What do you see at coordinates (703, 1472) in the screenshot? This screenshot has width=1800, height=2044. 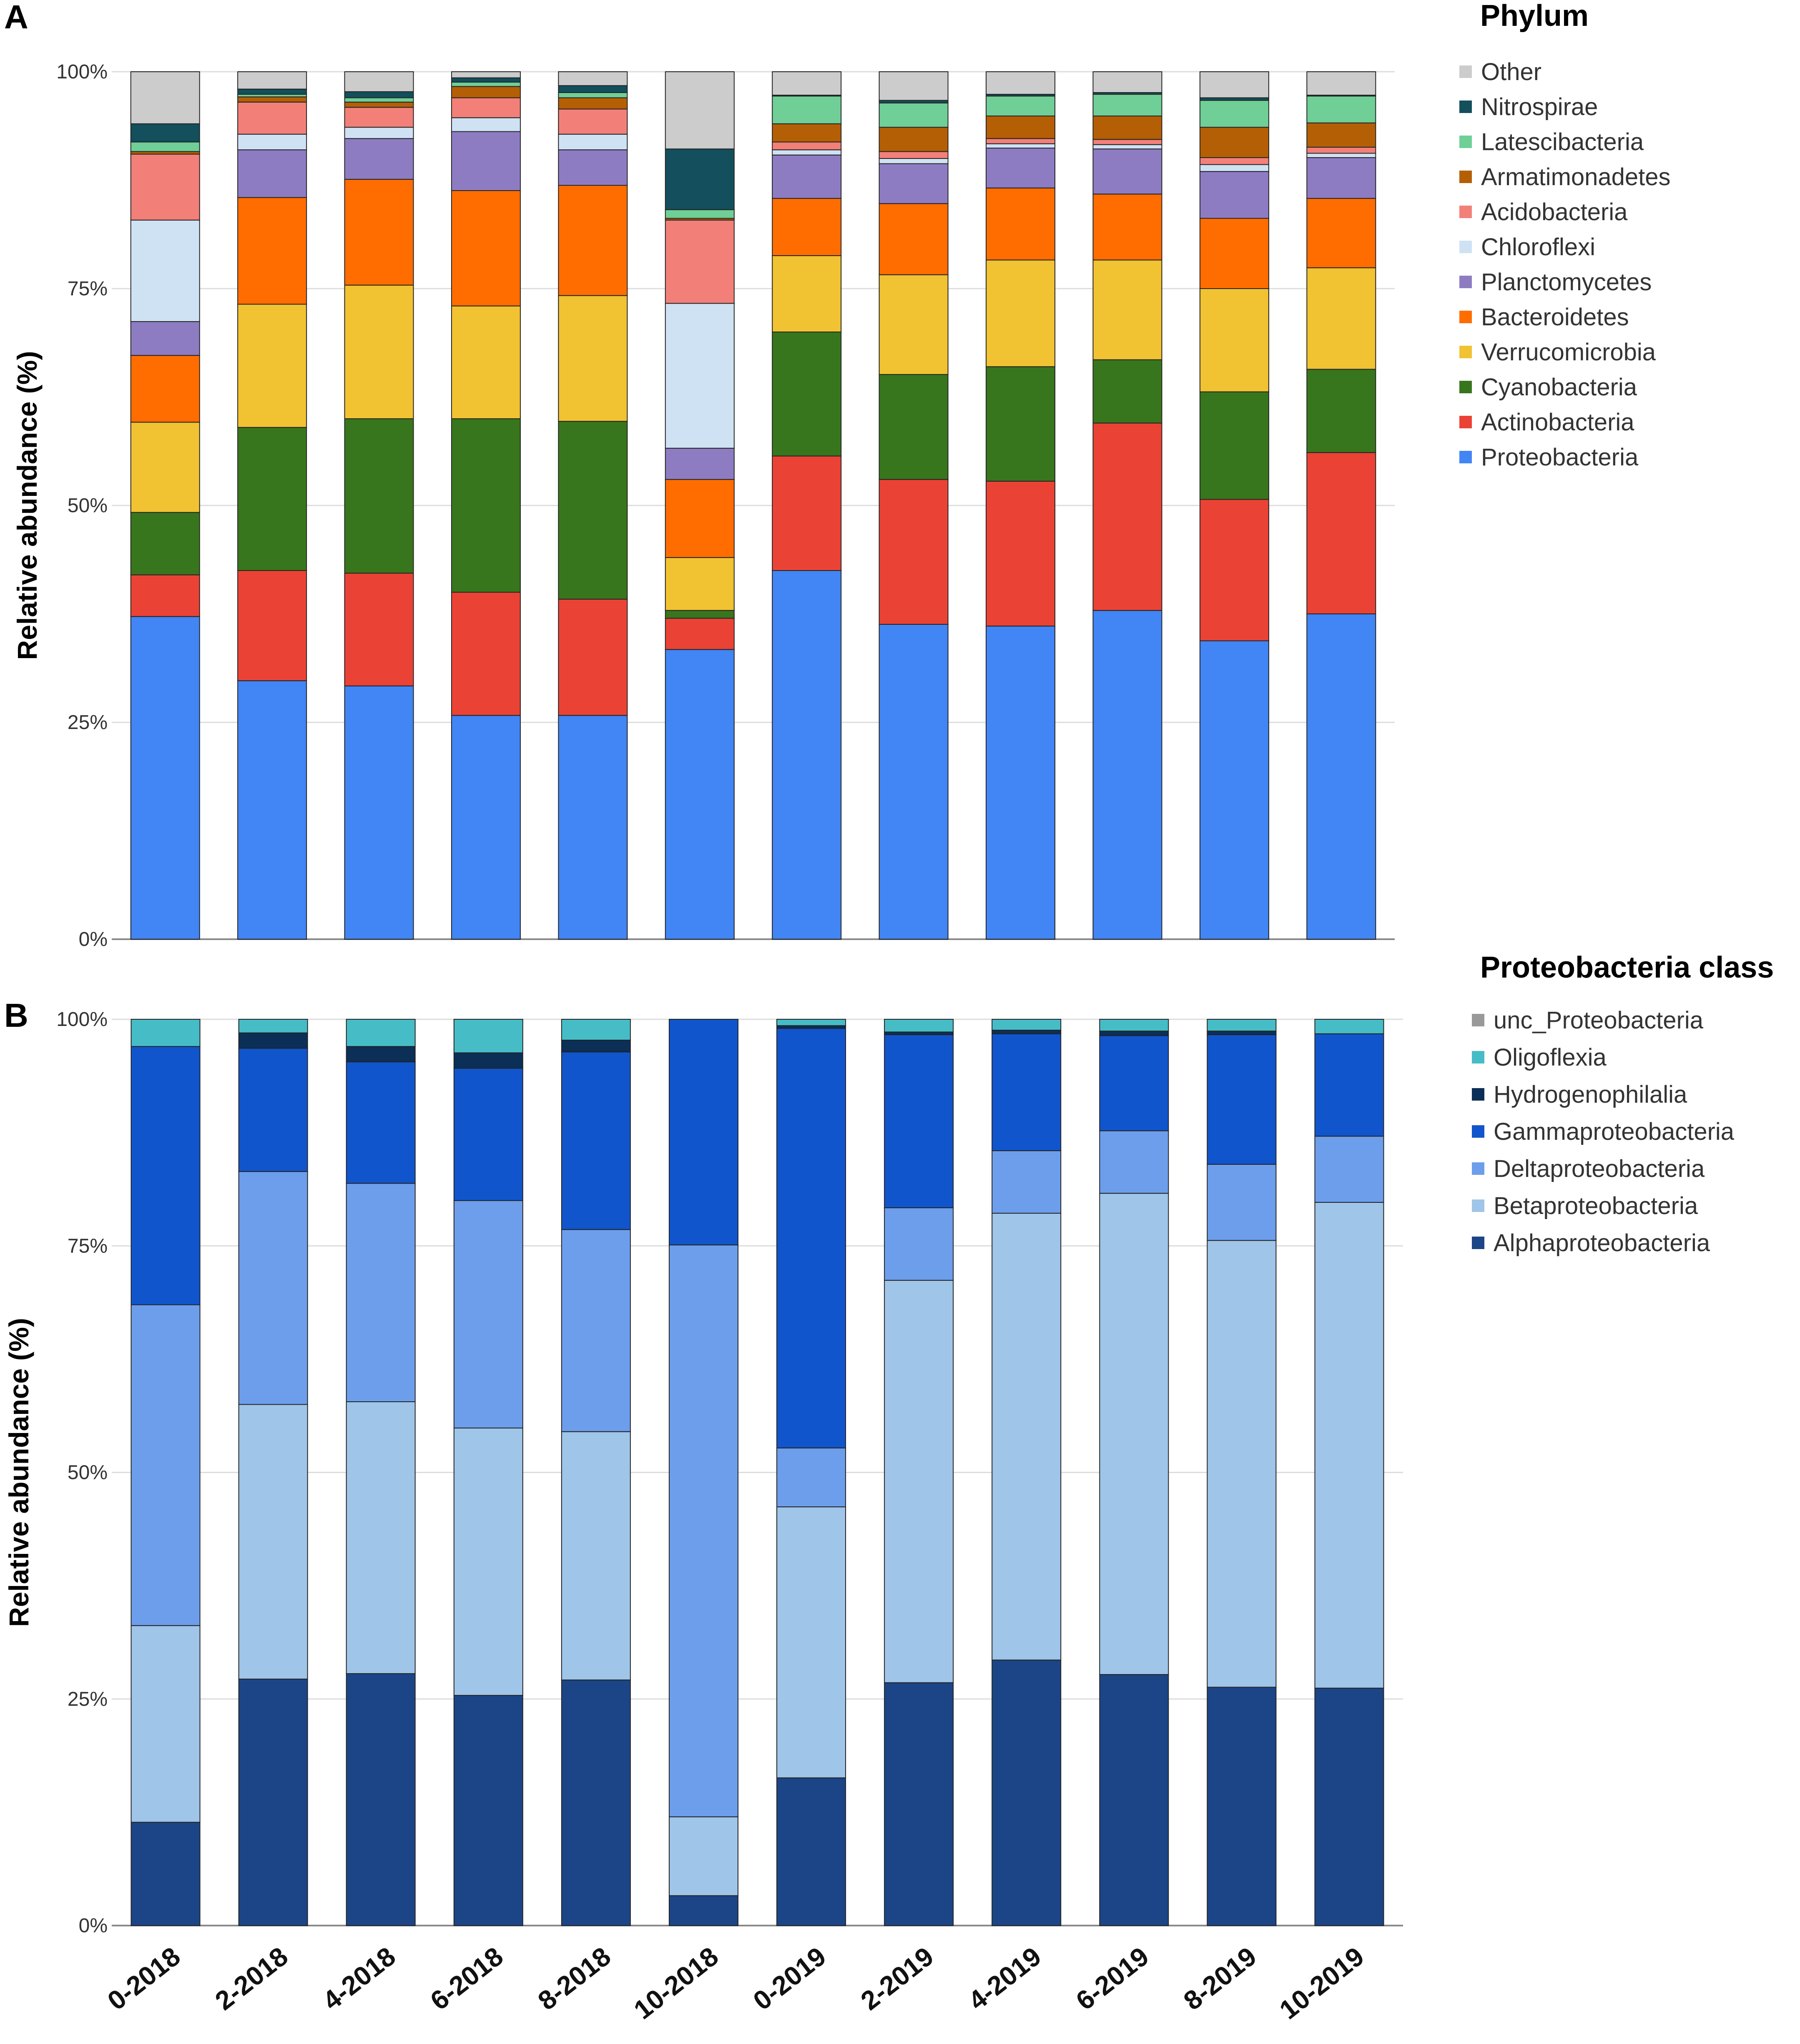 I see `bar-10-2018` at bounding box center [703, 1472].